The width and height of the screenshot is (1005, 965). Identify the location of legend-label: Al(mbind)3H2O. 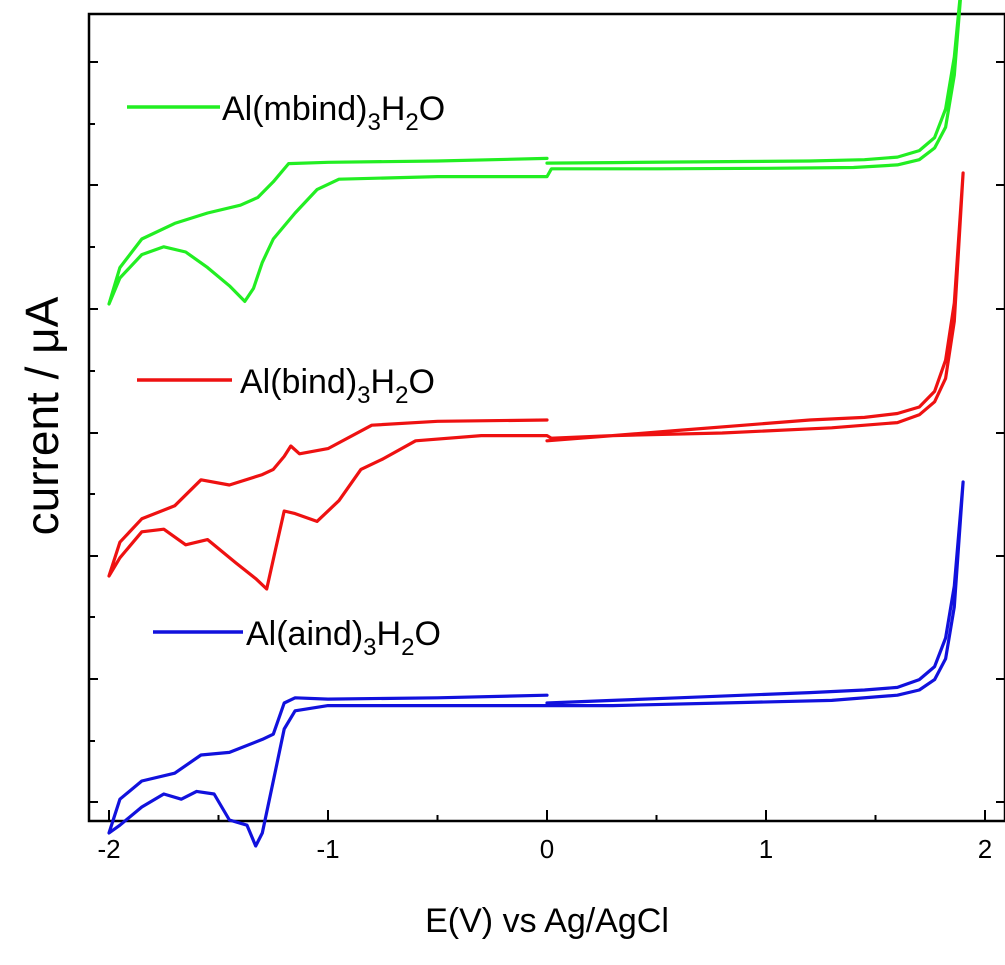
(333, 113).